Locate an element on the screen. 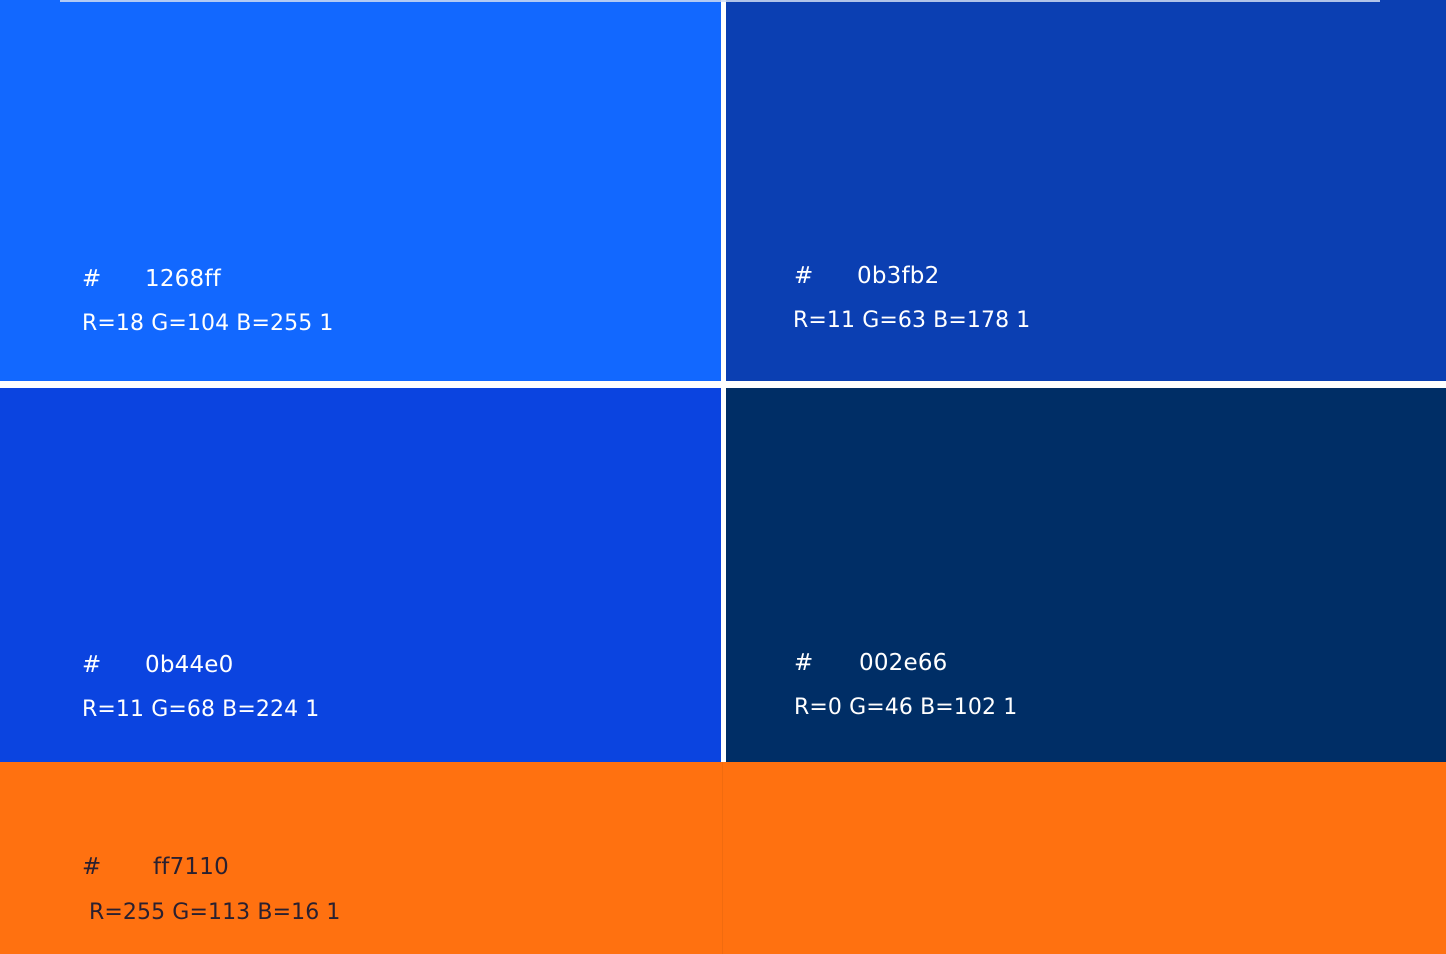 This screenshot has height=954, width=1446. hex-code-label: # 0b44e0 is located at coordinates (157, 665).